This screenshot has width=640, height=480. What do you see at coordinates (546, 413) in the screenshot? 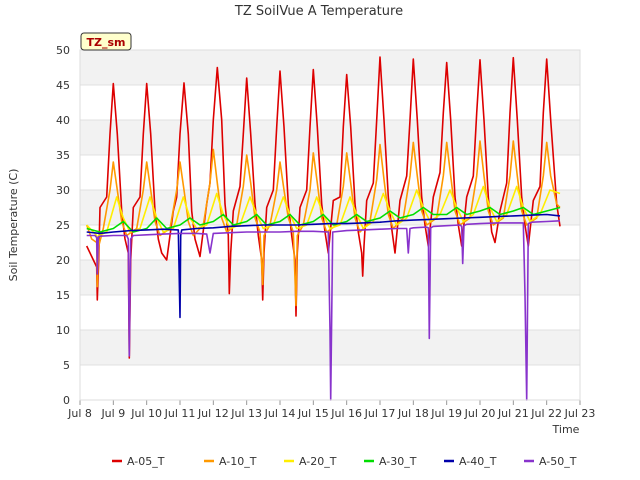
I see `x-tick-label: Jul 22` at bounding box center [546, 413].